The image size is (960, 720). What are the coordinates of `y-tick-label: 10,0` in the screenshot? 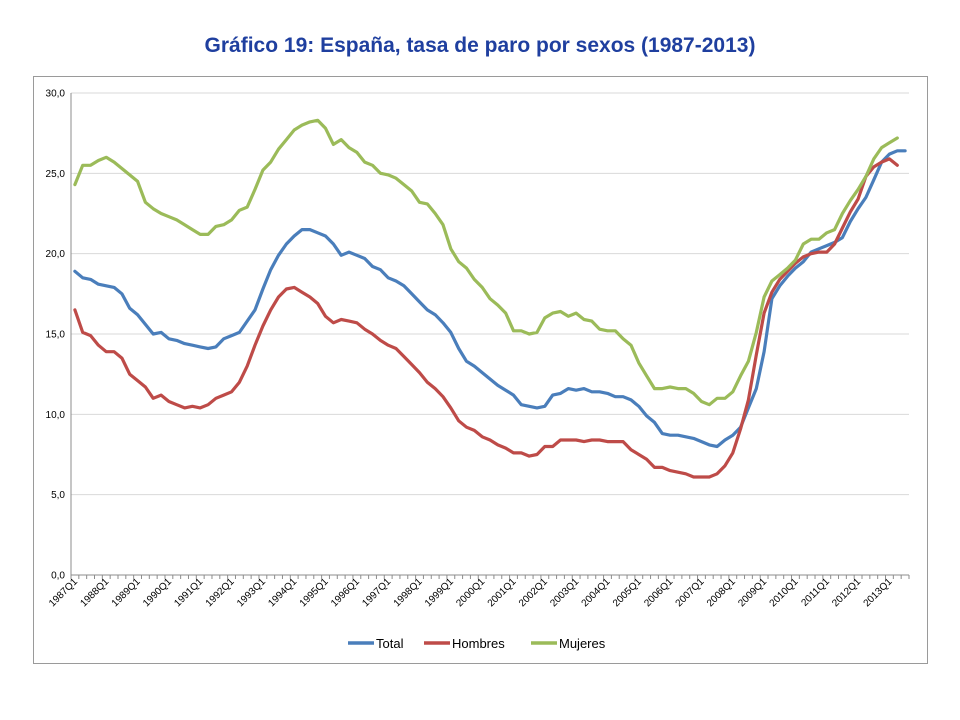 It's located at (56, 415).